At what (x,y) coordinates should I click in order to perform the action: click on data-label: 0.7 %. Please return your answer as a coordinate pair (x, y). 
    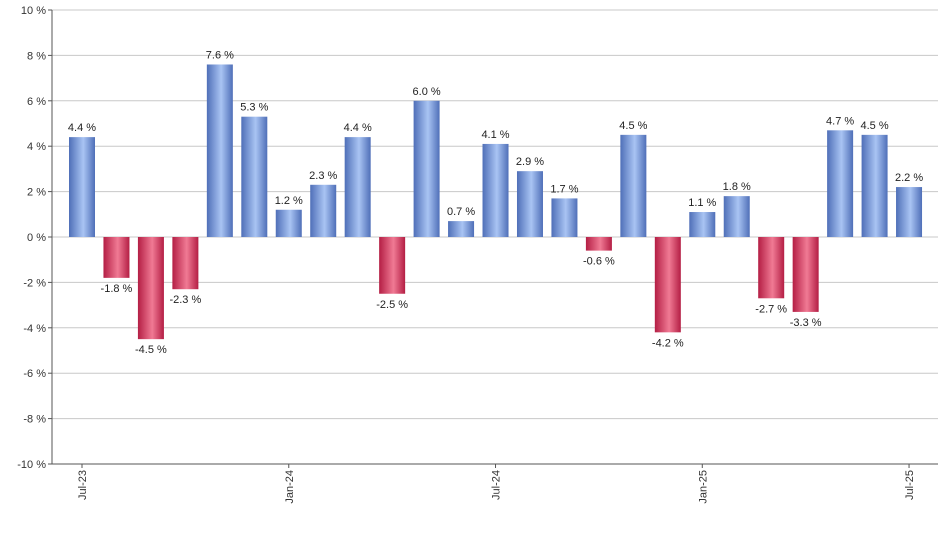
    Looking at the image, I should click on (461, 212).